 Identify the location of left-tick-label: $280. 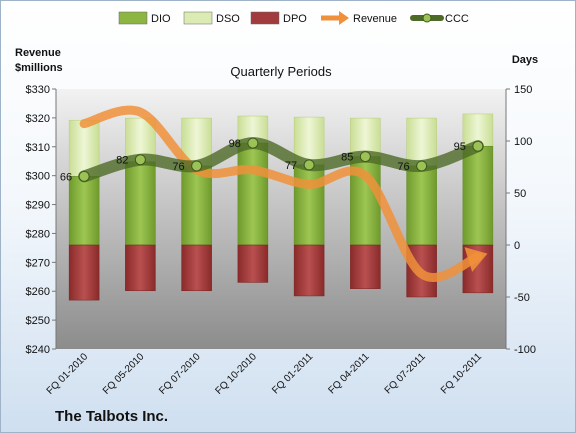
(38, 234).